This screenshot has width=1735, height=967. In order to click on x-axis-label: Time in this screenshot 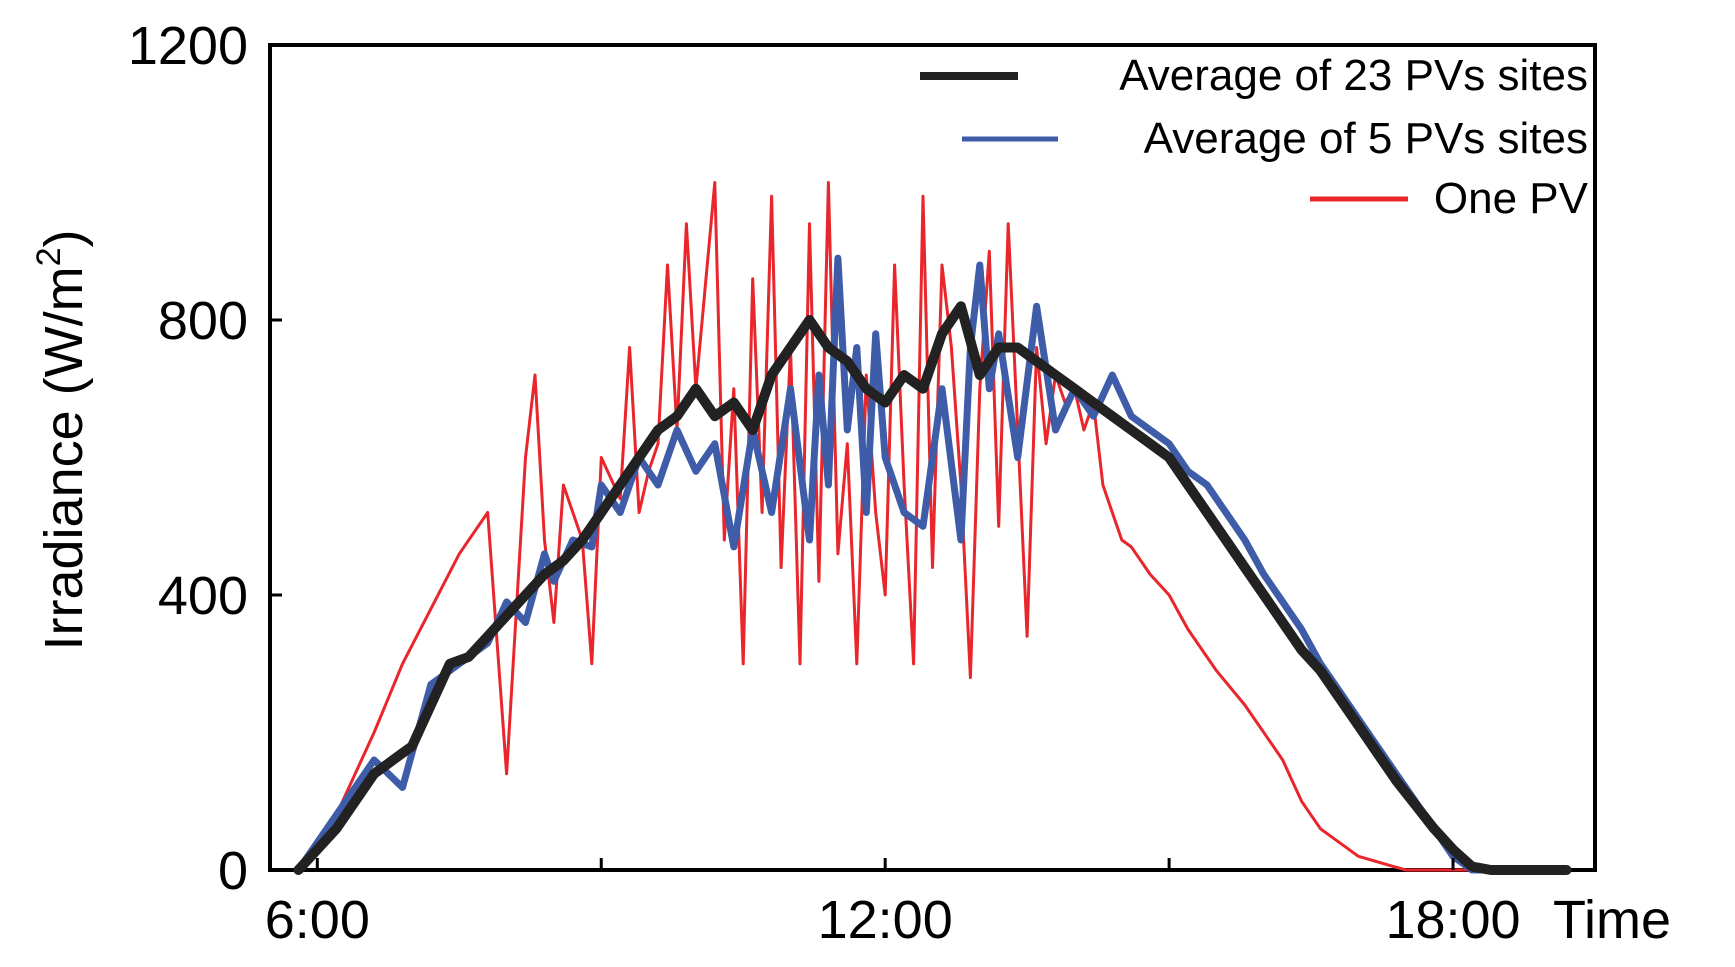, I will do `click(1612, 920)`.